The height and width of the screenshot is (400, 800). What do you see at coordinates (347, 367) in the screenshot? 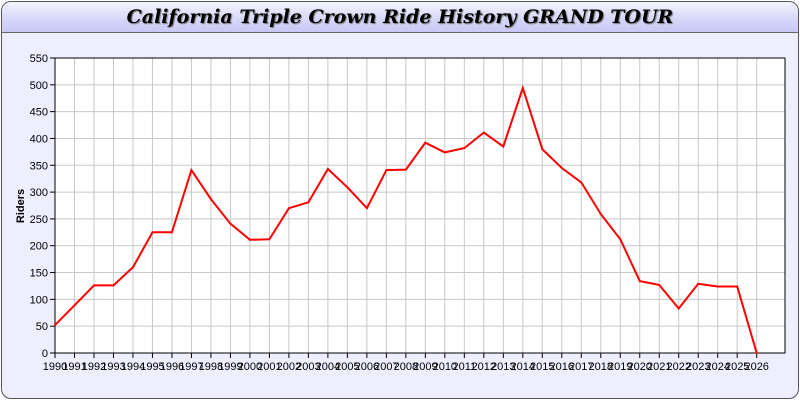
I see `x-tick-label: 2005` at bounding box center [347, 367].